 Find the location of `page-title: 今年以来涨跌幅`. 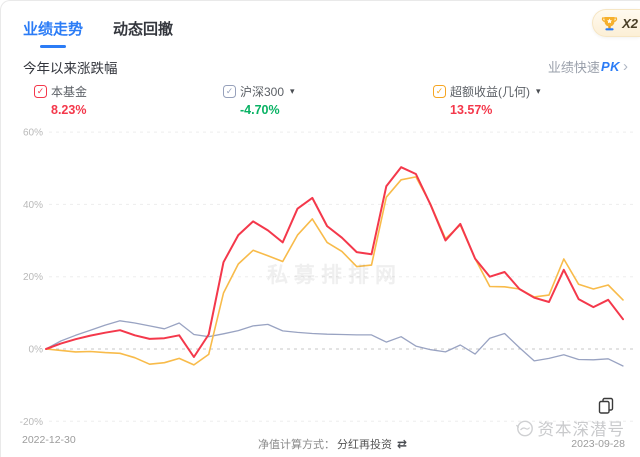

page-title: 今年以来涨跌幅 is located at coordinates (70, 68).